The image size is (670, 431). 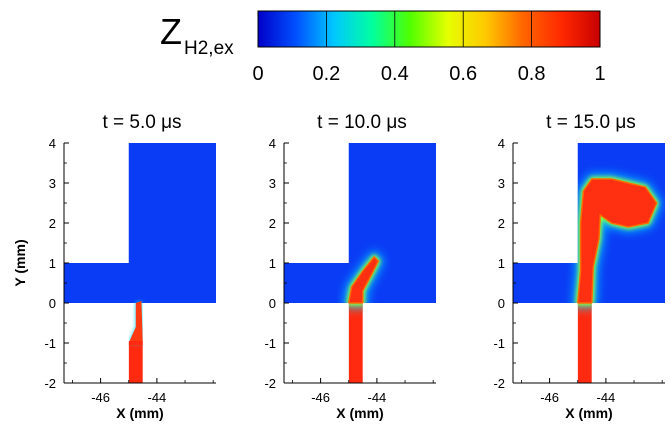 I want to click on colorbar-tick-label: 1, so click(x=599, y=74).